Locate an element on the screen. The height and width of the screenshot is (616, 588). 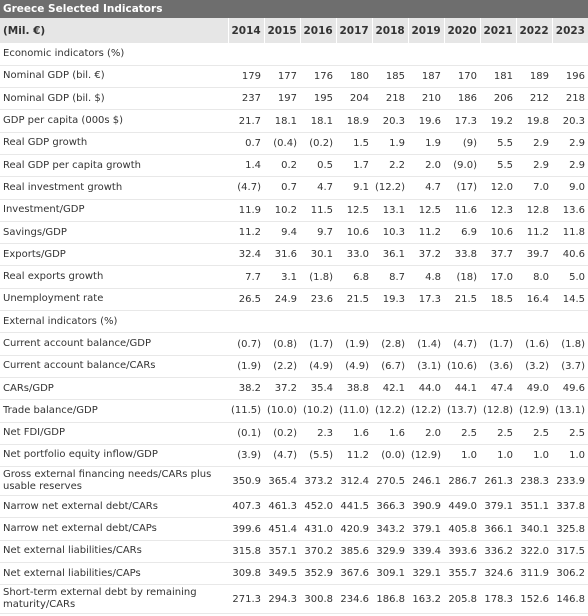
value-cell: 20.3 is located at coordinates (573, 121).